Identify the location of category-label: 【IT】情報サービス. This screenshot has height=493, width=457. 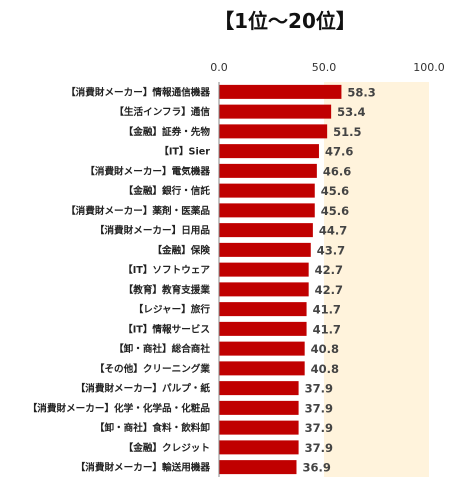
(166, 329).